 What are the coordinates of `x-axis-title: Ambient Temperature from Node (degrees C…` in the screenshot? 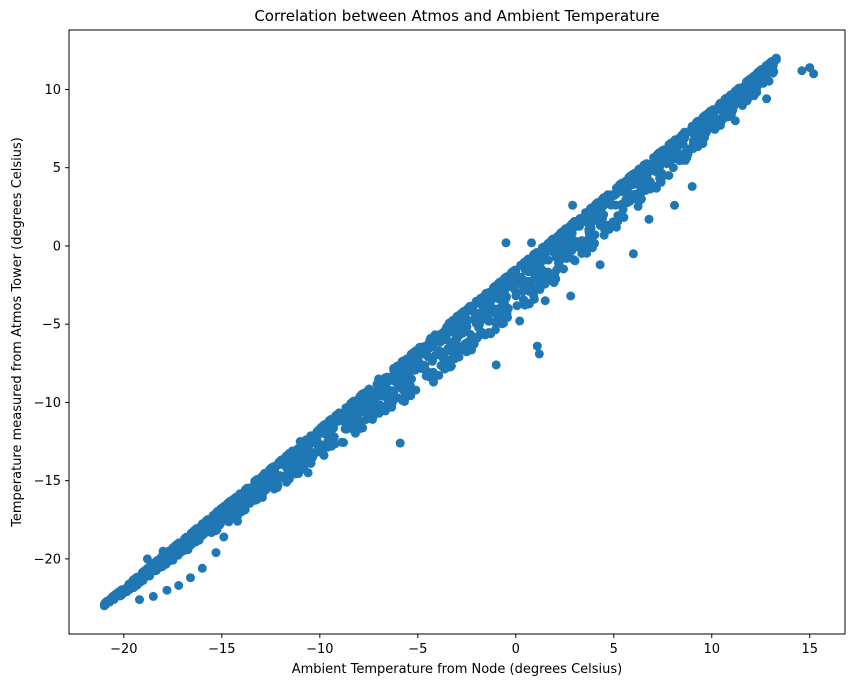 It's located at (457, 669).